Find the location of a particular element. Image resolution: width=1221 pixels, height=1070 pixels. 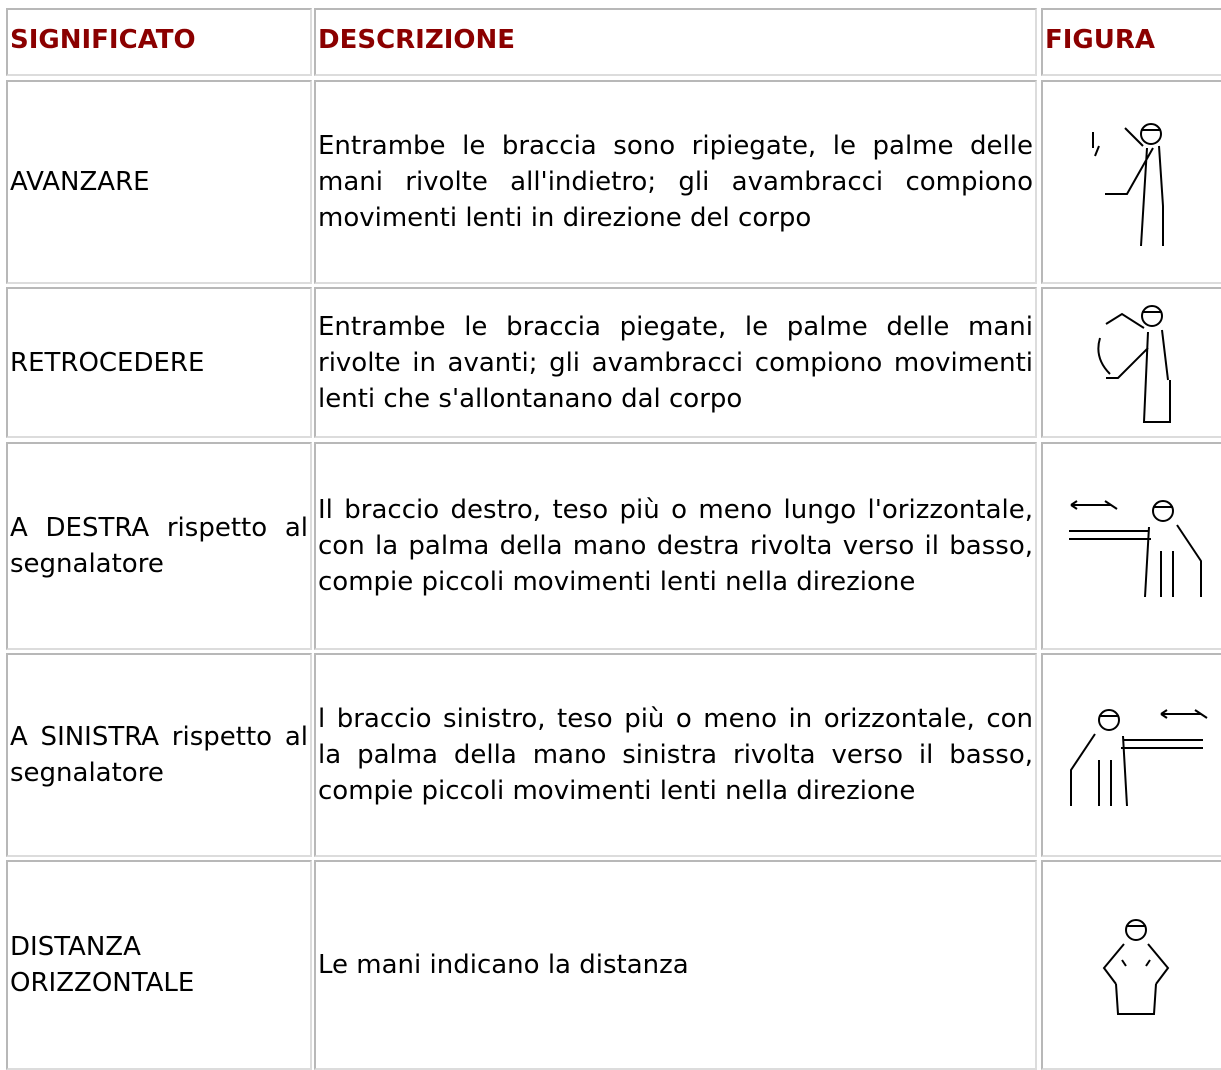

header-text: SIGNIFICATO is located at coordinates (103, 40).